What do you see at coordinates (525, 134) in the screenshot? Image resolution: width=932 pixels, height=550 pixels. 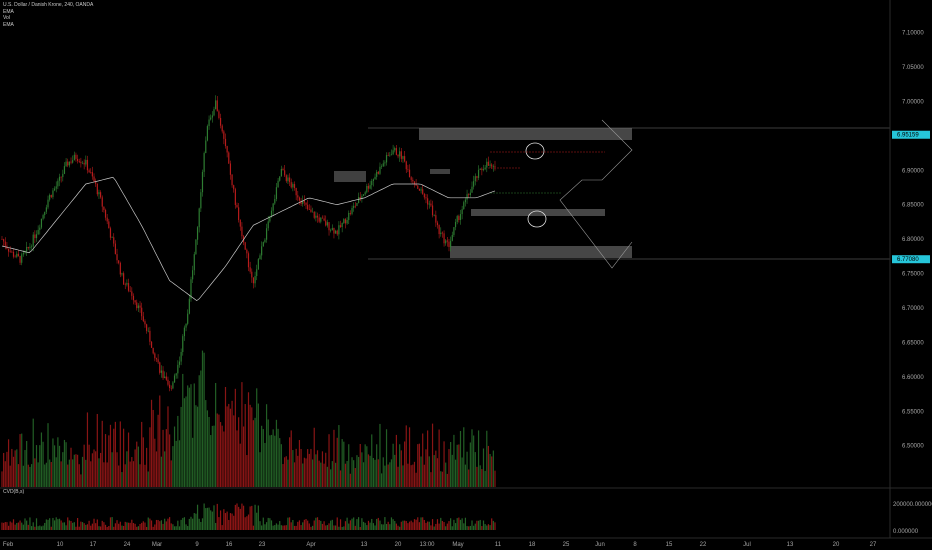 I see `supply-zone` at bounding box center [525, 134].